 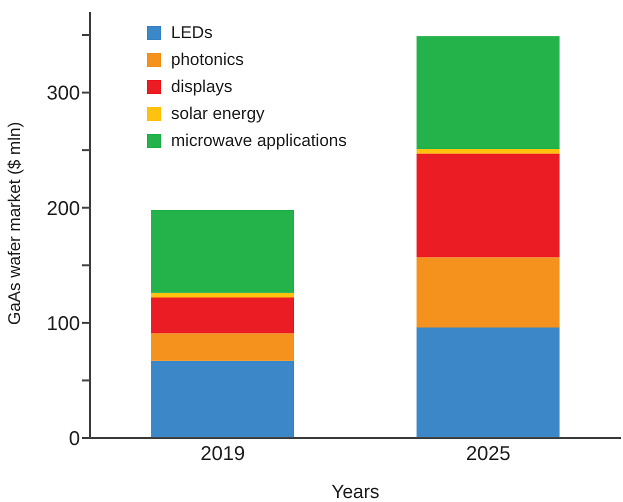 I want to click on legend-label: displays, so click(x=201, y=86).